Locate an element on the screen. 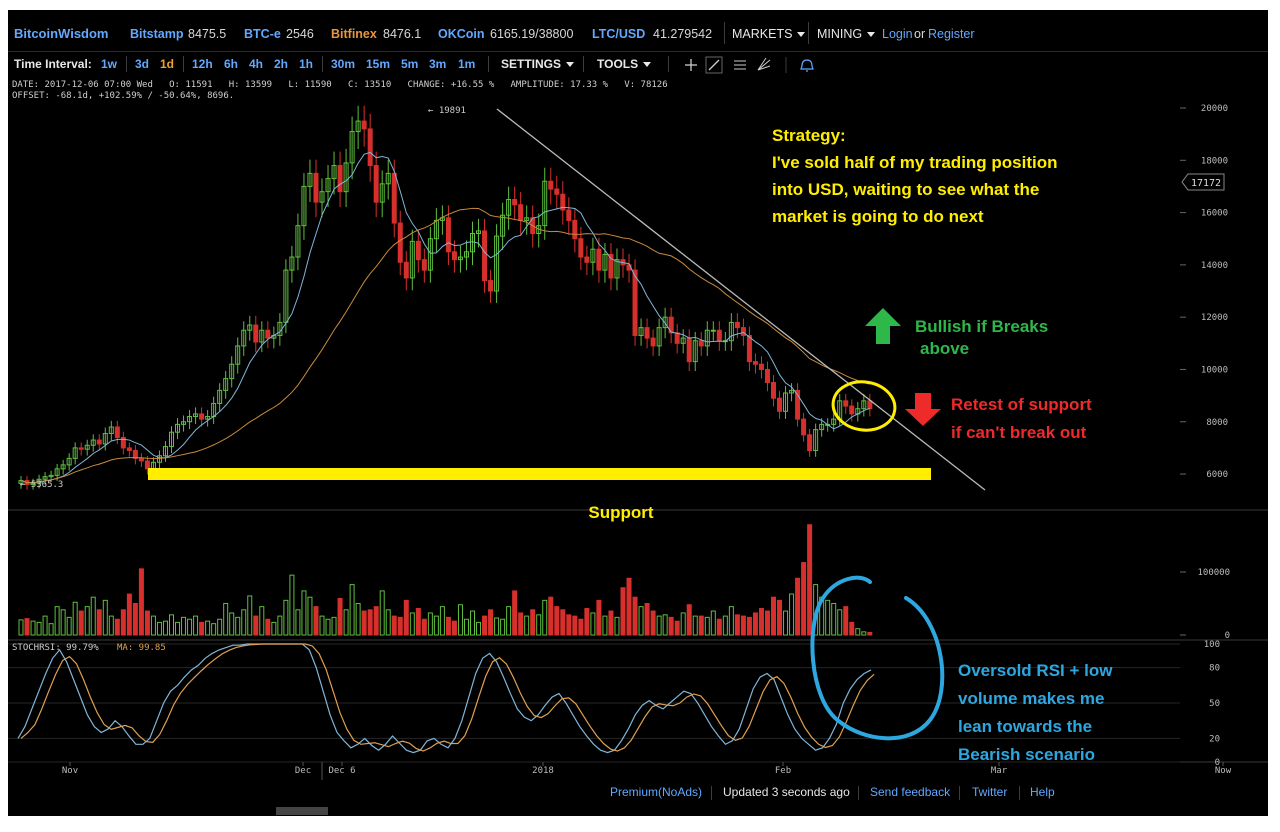 This screenshot has width=1280, height=832. stochrsi-ma-line is located at coordinates (447, 697).